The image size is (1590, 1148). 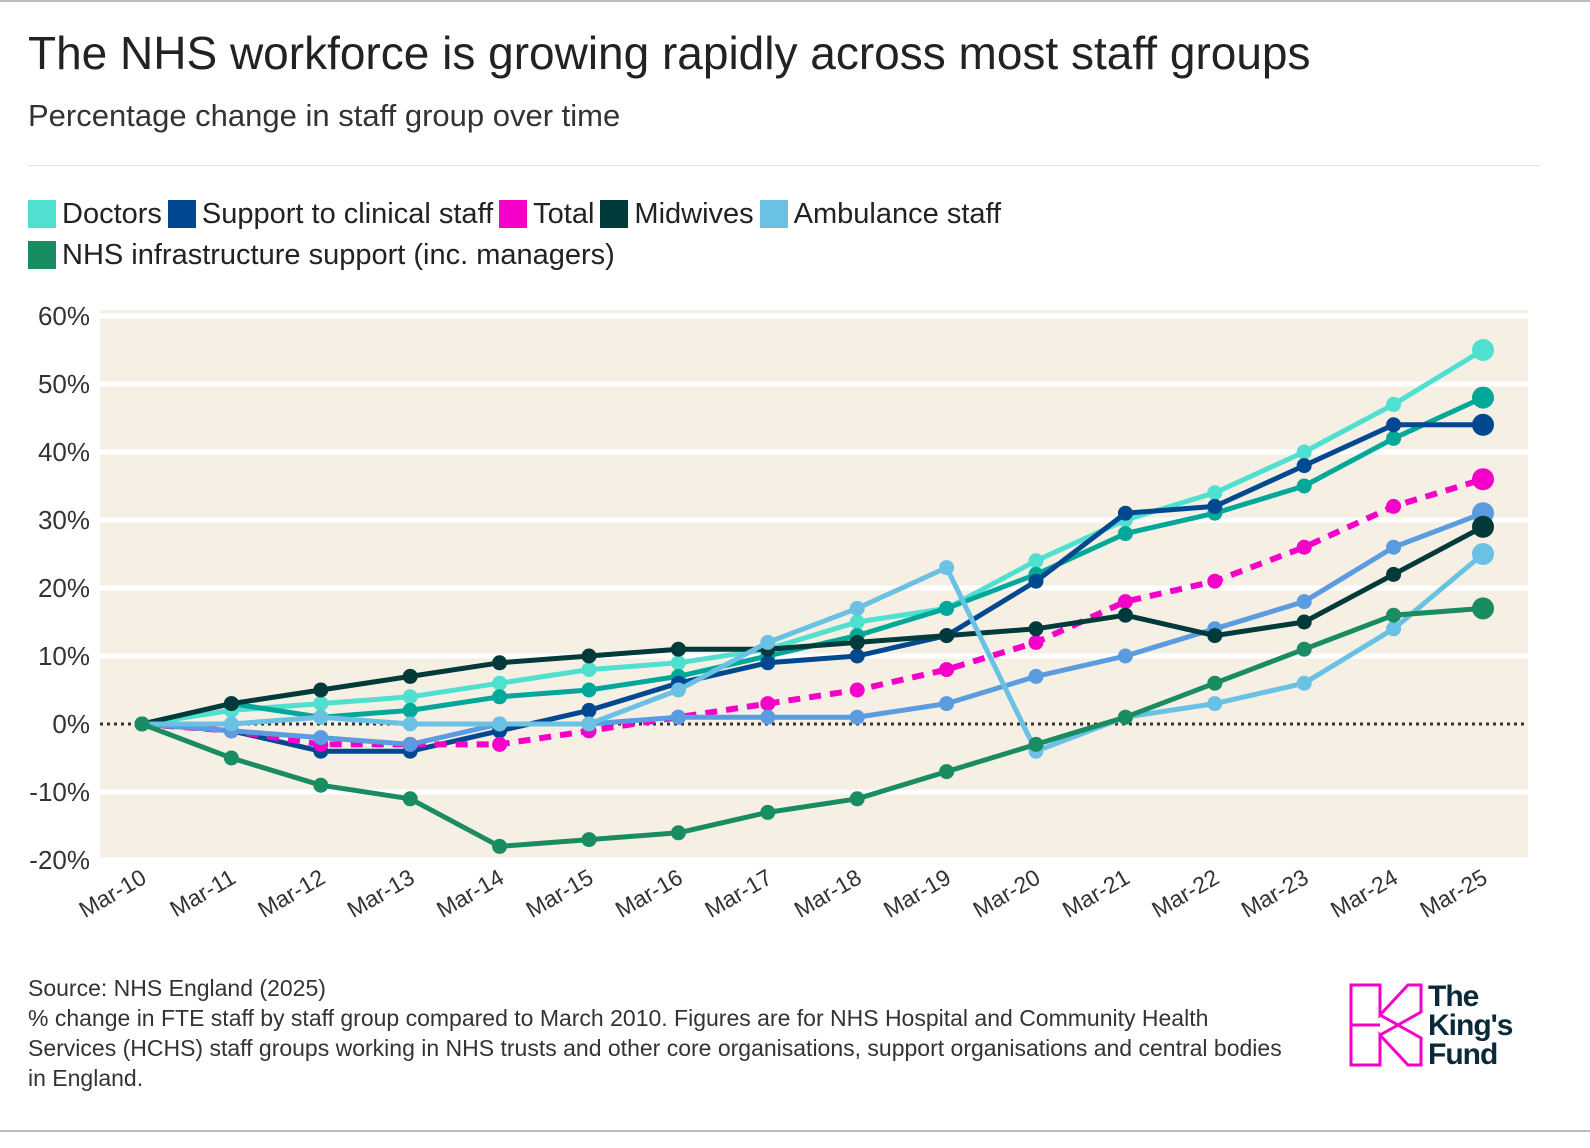 What do you see at coordinates (1185, 893) in the screenshot?
I see `x-tick-label: Mar-22` at bounding box center [1185, 893].